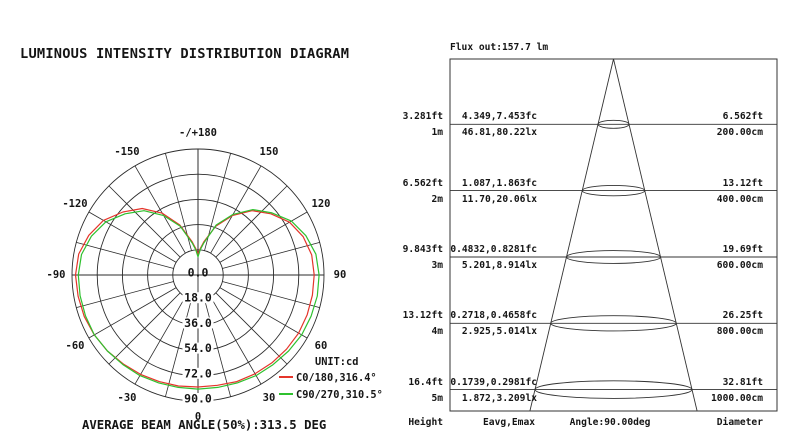 The height and width of the screenshot is (439, 800). What do you see at coordinates (739, 265) in the screenshot?
I see `diameter-cm-label: 600.00cm` at bounding box center [739, 265].